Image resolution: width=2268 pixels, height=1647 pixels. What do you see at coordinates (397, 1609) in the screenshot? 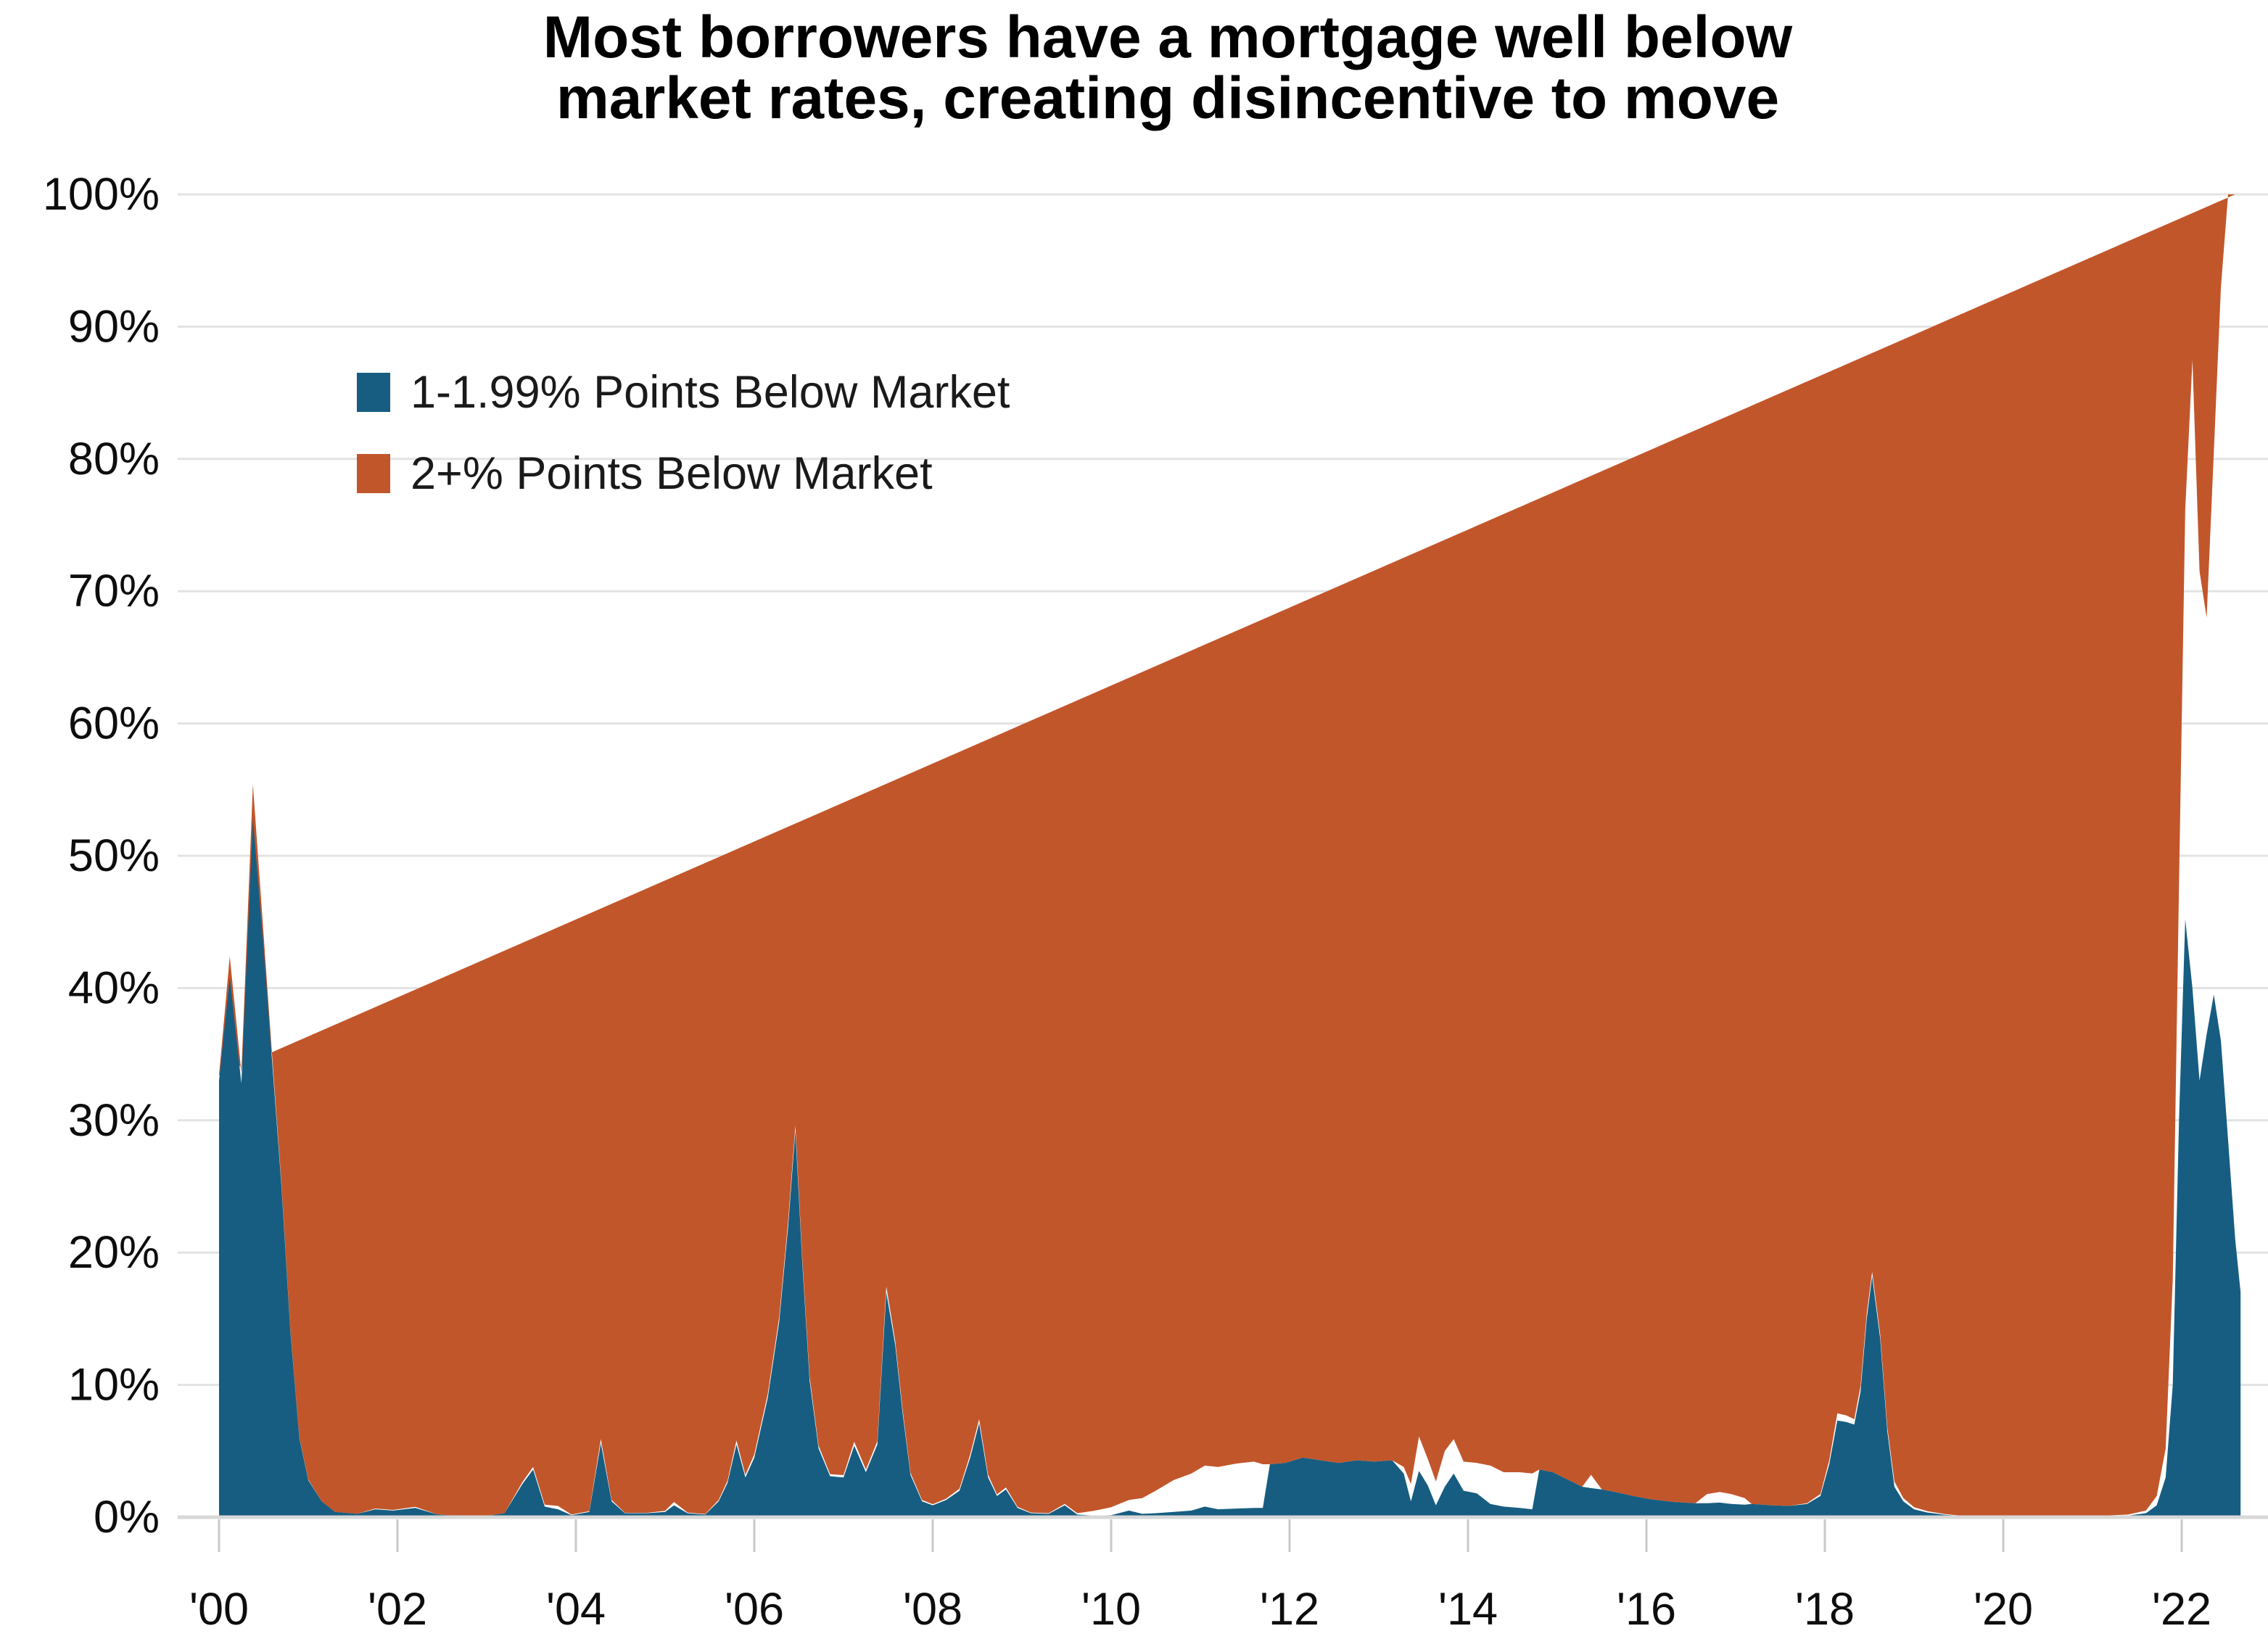
I see `x-tick-label: '02` at bounding box center [397, 1609].